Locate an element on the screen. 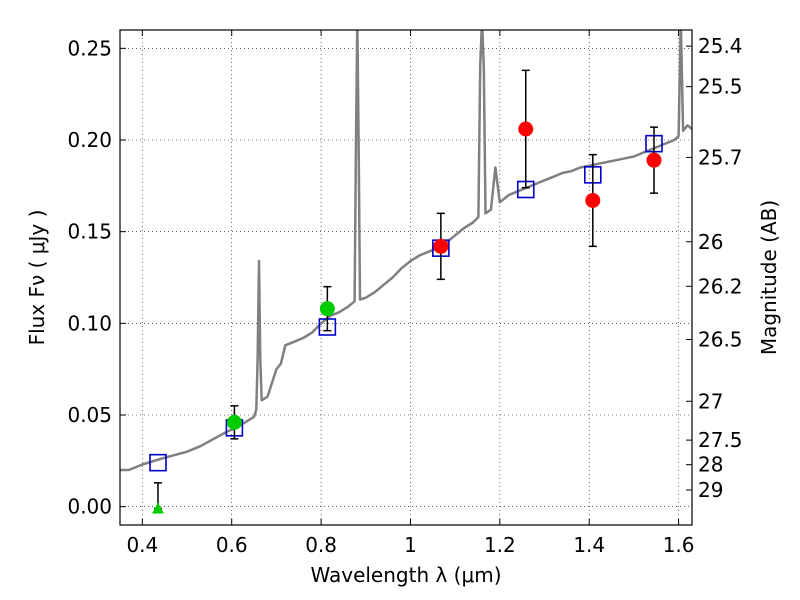  x-tick-label: 0.8 is located at coordinates (321, 545).